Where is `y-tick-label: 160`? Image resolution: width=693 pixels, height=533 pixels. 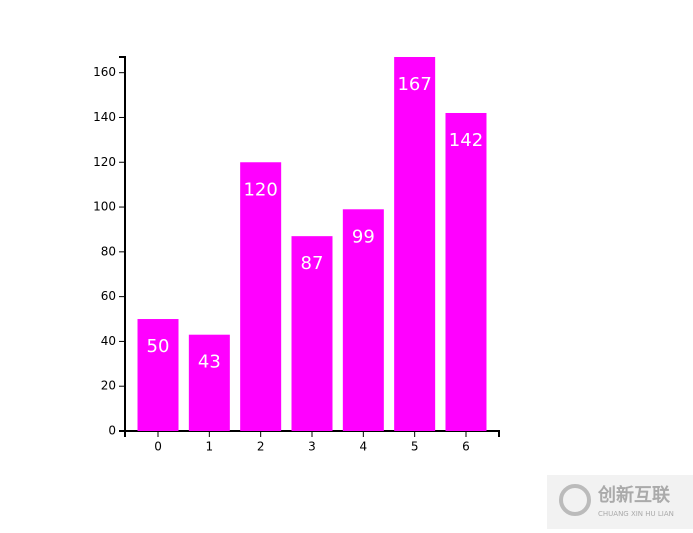
y-tick-label: 160 is located at coordinates (104, 72).